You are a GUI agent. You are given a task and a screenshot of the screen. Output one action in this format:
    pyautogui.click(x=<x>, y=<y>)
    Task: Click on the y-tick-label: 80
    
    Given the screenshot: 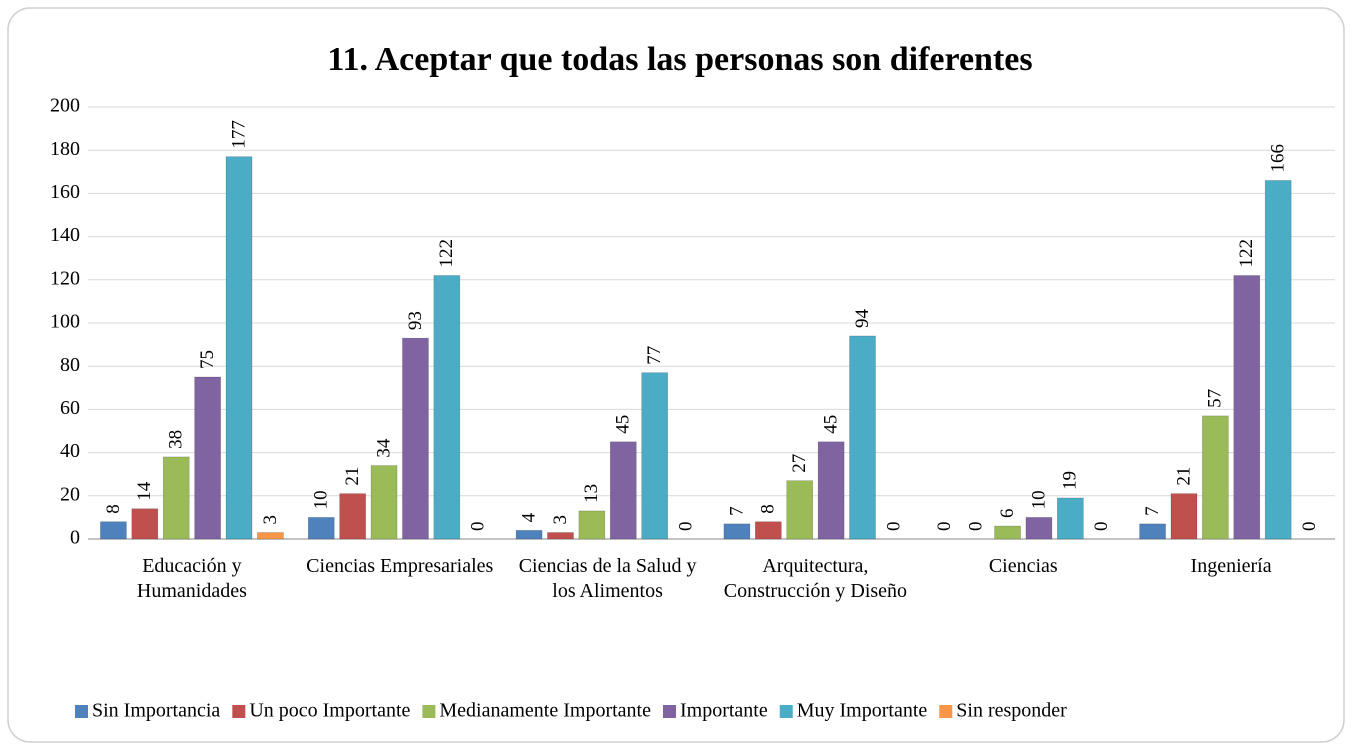 What is the action you would take?
    pyautogui.click(x=70, y=365)
    